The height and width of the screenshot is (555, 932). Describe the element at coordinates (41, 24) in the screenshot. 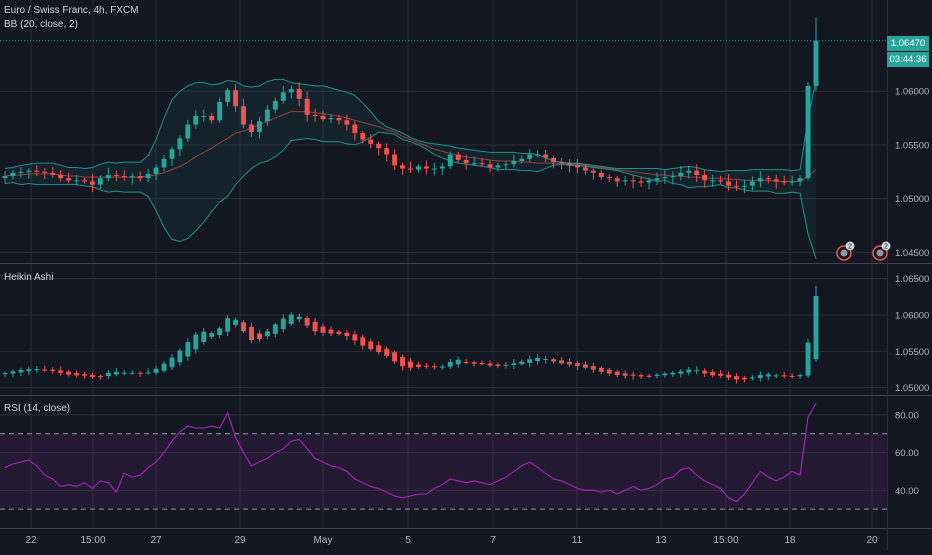

I see `bb-legend: BB (20, close, 2)` at that location.